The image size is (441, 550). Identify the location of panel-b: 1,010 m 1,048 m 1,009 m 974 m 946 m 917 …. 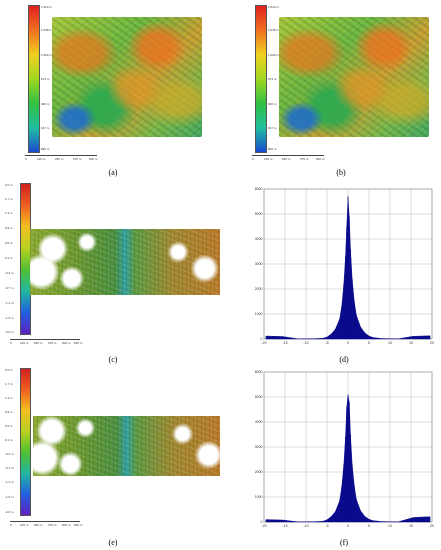
(342, 85).